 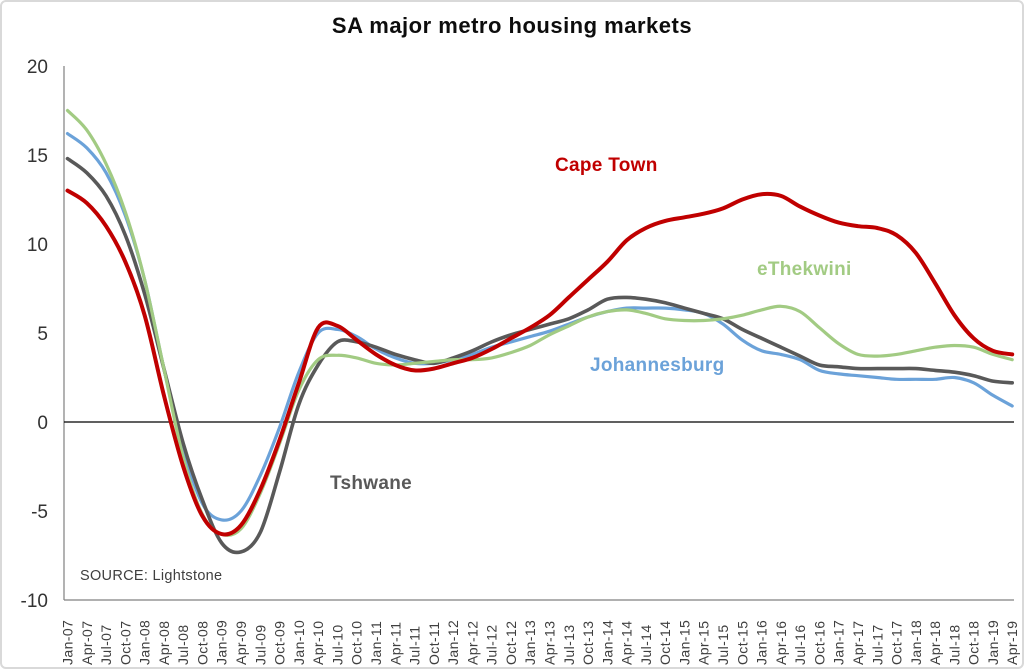 What do you see at coordinates (550, 643) in the screenshot?
I see `x-tick-label: Apr-13` at bounding box center [550, 643].